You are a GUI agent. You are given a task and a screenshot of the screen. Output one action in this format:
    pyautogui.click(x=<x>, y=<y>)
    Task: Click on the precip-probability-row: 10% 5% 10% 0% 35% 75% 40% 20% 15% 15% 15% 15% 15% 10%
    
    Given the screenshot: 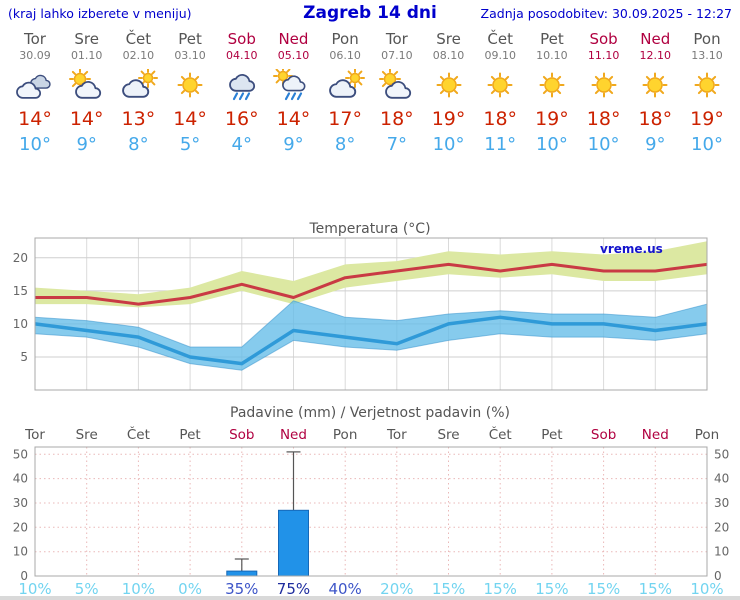 What is the action you would take?
    pyautogui.click(x=370, y=589)
    